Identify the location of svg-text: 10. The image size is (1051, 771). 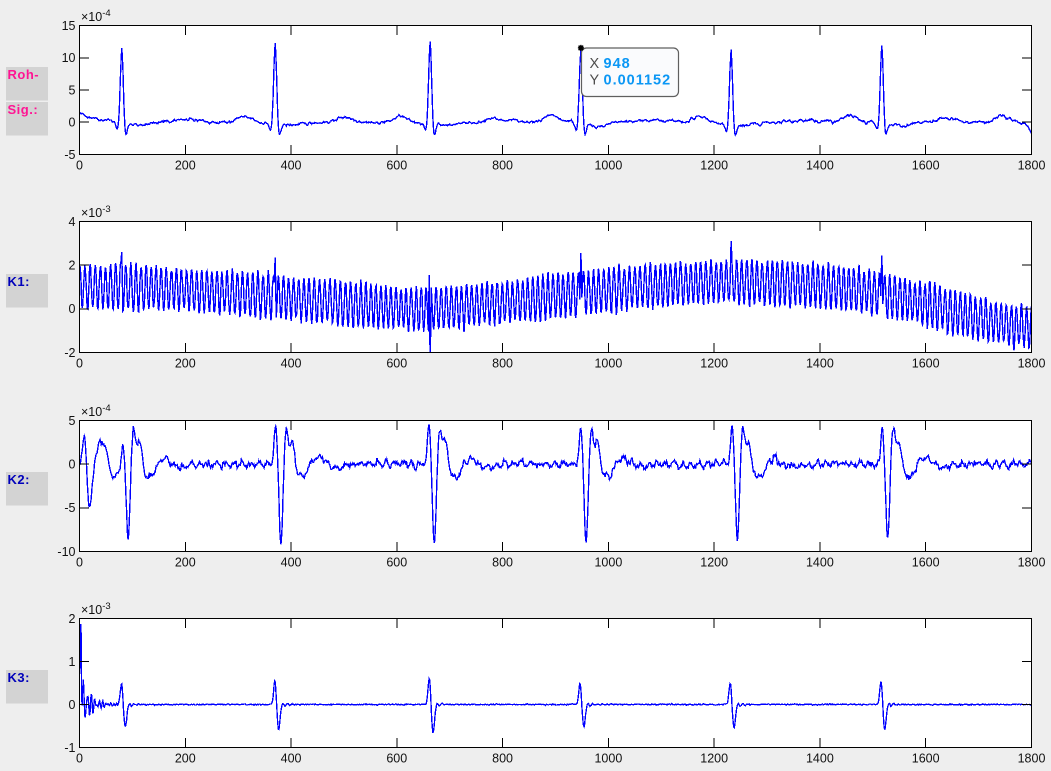
(69, 58).